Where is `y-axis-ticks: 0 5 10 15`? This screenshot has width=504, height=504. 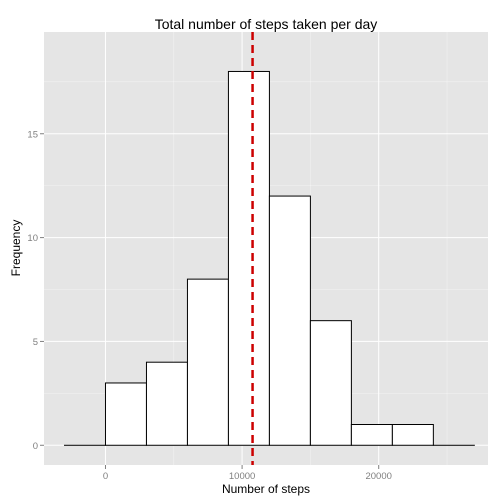 y-axis-ticks: 0 5 10 15 is located at coordinates (35, 290).